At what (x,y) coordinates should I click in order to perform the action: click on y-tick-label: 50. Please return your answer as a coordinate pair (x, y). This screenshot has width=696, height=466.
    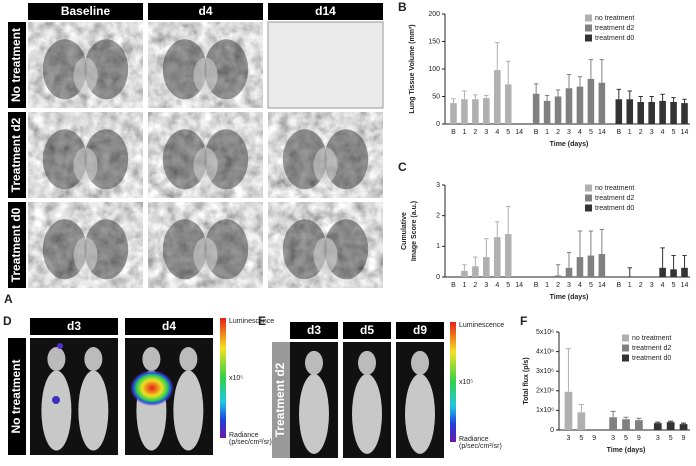
    Looking at the image, I should click on (436, 96).